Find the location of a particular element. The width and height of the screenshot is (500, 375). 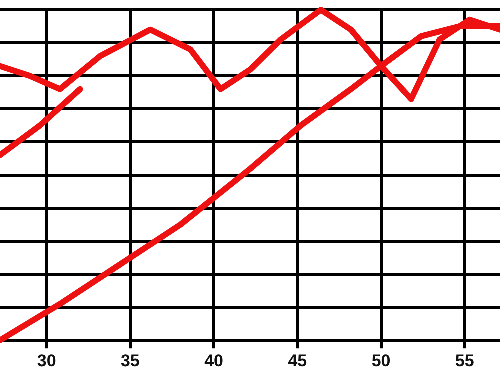

x-tick-label: 50 is located at coordinates (381, 360).